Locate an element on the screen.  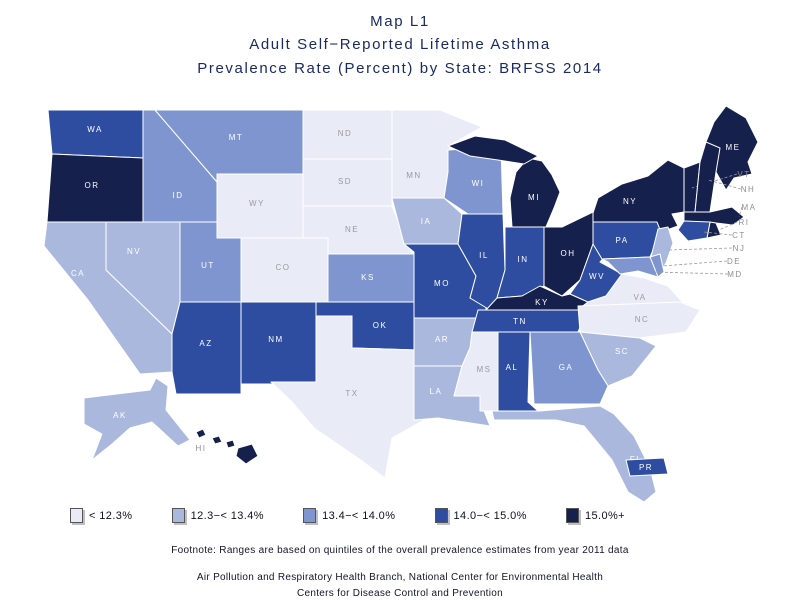
state-label-TX: TX is located at coordinates (351, 393).